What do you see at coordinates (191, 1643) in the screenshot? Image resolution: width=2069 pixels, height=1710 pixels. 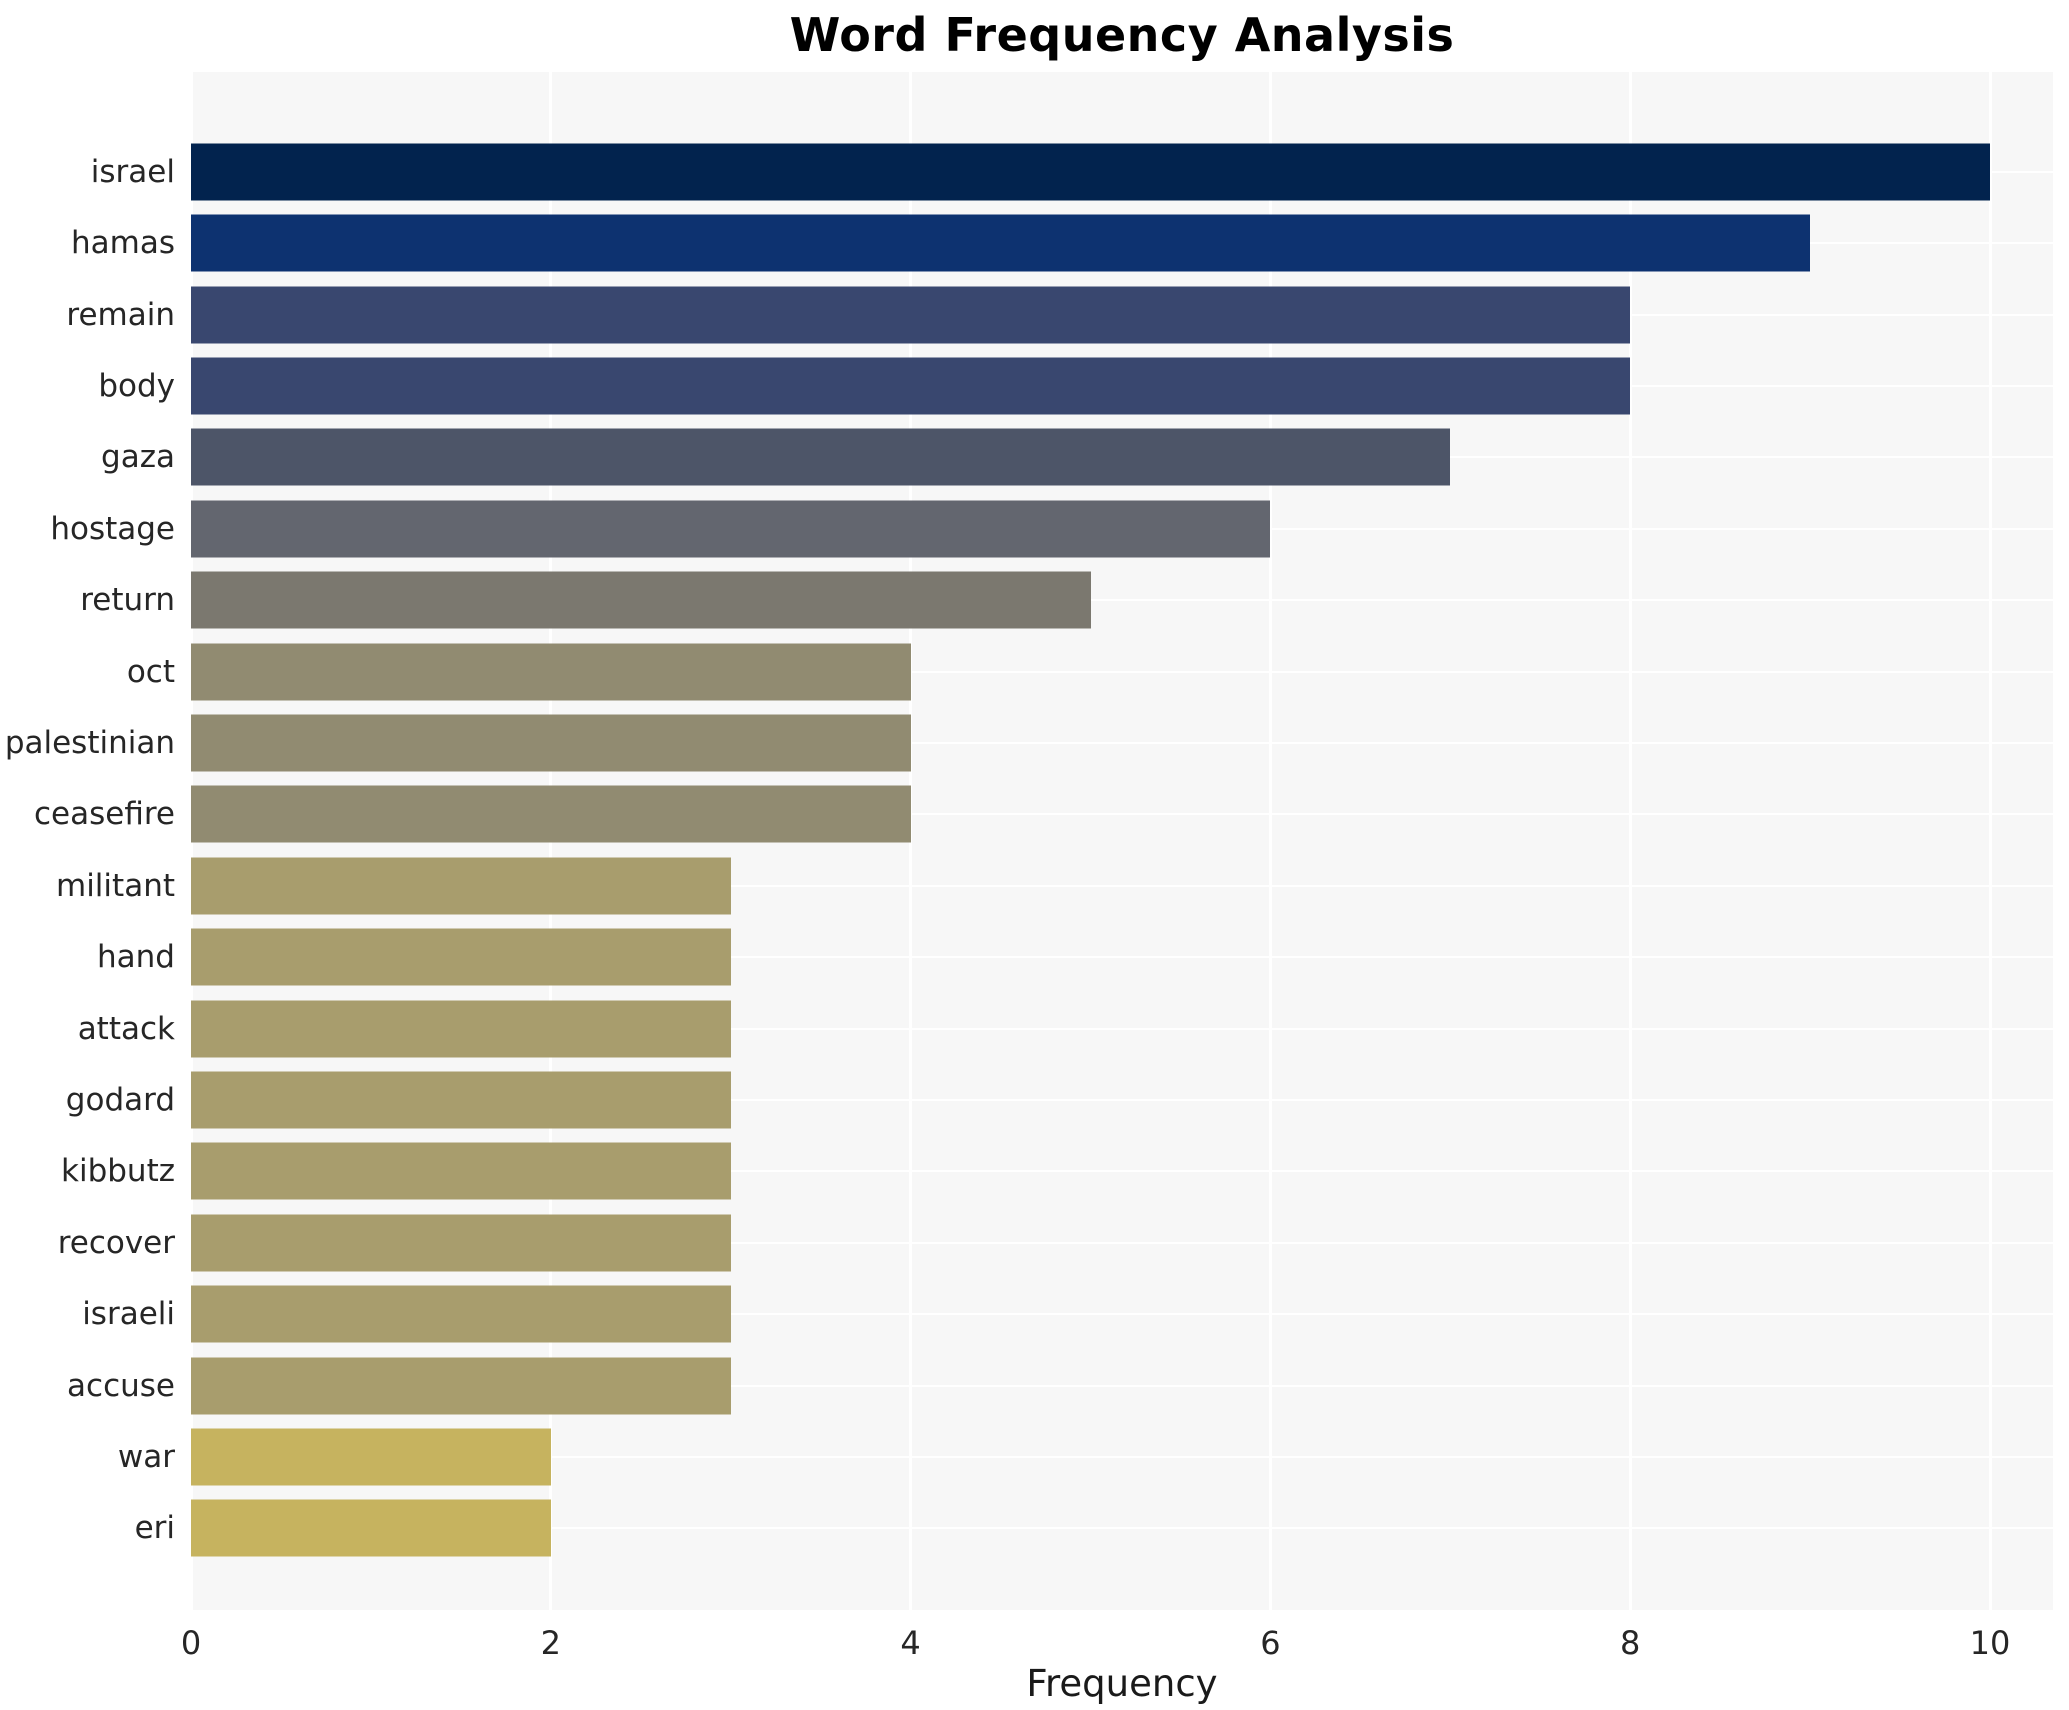 I see `x-tick-label: 0` at bounding box center [191, 1643].